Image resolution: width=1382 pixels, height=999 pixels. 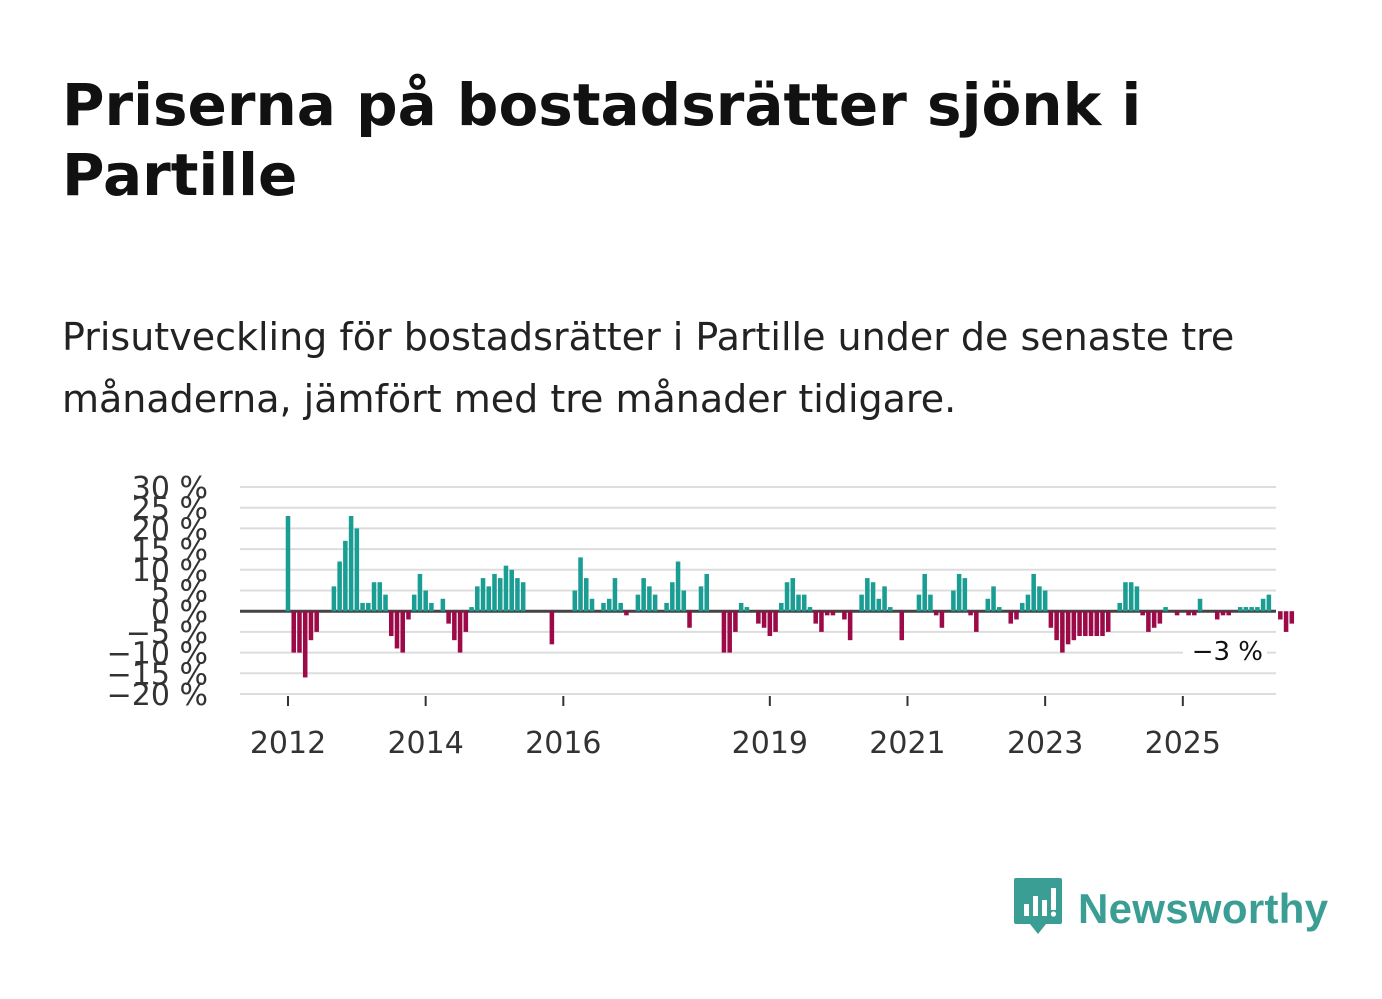 What do you see at coordinates (770, 743) in the screenshot?
I see `x-tick-label: 2019` at bounding box center [770, 743].